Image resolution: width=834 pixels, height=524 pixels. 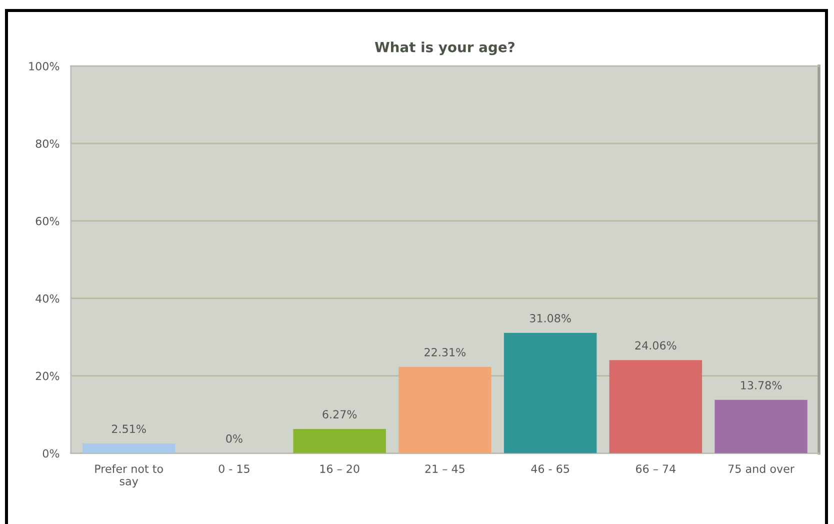 I want to click on data-label: 22.31%, so click(x=445, y=352).